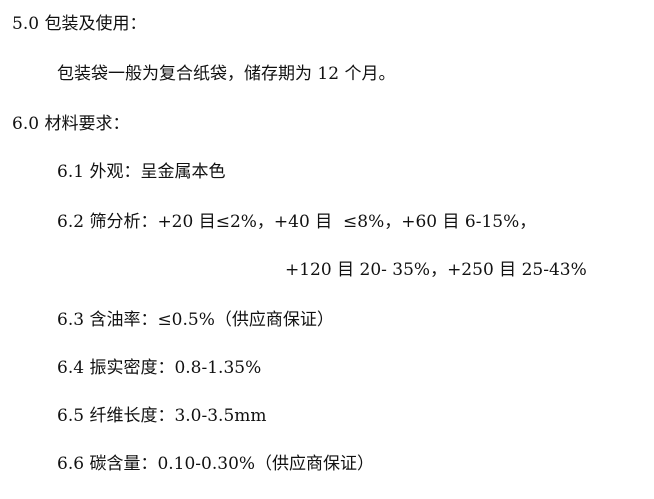 This screenshot has height=499, width=654. I want to click on item-oil-content: 6.3 含油率：≤0.5%（供应商保证）, so click(195, 320).